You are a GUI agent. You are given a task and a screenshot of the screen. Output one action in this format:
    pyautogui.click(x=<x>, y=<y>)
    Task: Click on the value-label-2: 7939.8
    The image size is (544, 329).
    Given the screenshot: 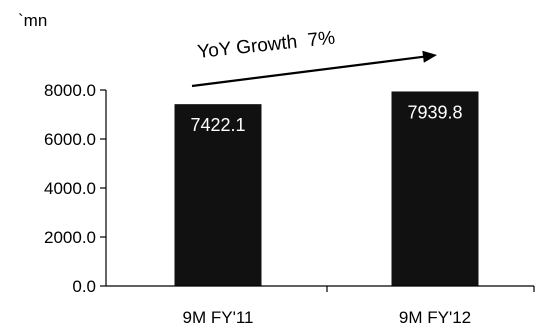 What is the action you would take?
    pyautogui.click(x=434, y=112)
    